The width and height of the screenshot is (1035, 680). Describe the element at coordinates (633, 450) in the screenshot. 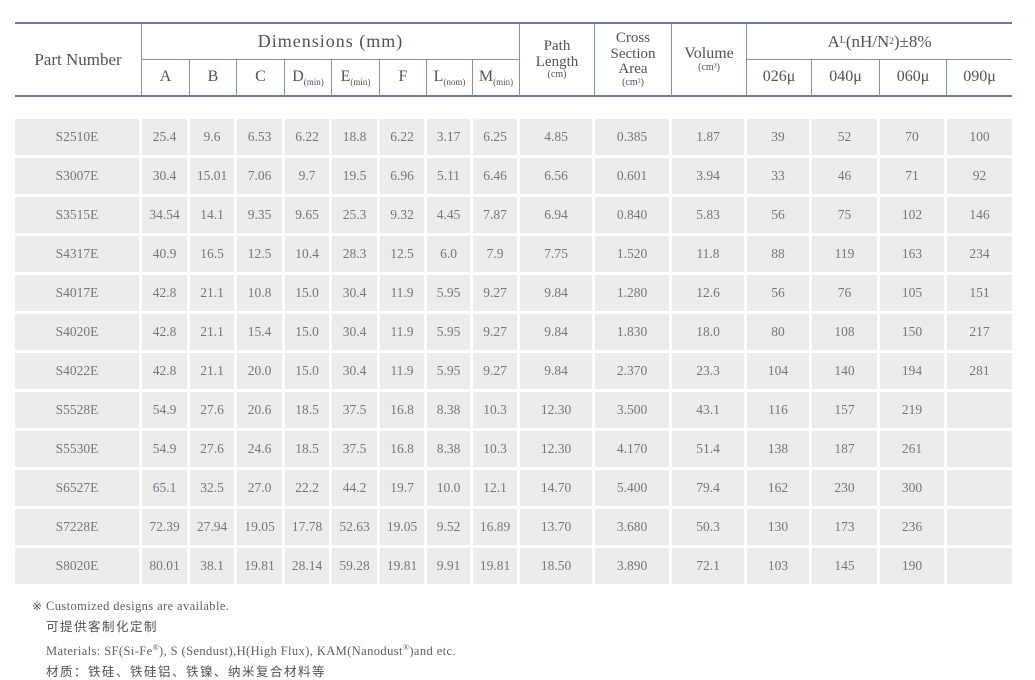

I see `value-cell: 4.170` at that location.